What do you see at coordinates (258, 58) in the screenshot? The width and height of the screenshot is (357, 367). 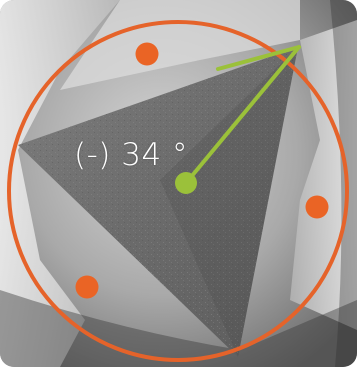 I see `angle-reference-line` at bounding box center [258, 58].